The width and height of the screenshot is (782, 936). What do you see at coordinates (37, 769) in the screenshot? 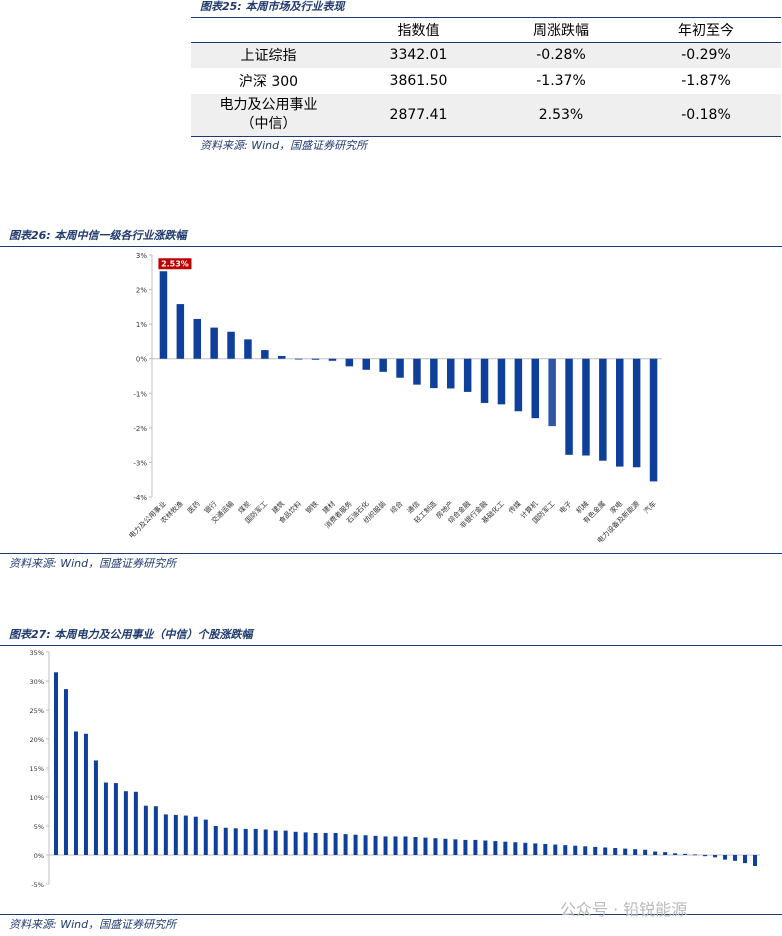
I see `y-tick-label: 15%` at bounding box center [37, 769].